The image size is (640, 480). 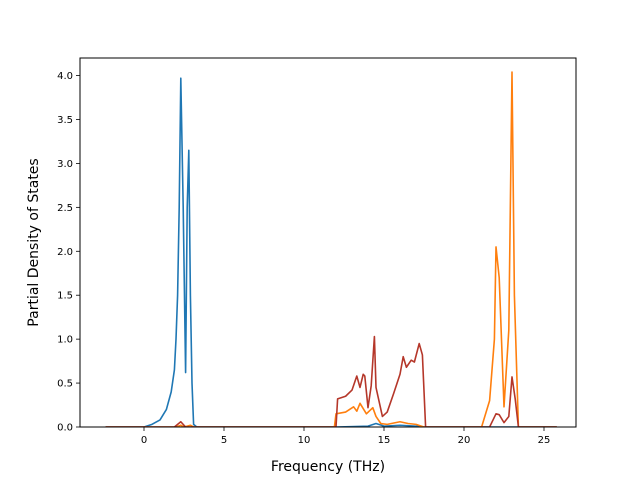 What do you see at coordinates (65, 208) in the screenshot?
I see `y-tick-label: 2.5` at bounding box center [65, 208].